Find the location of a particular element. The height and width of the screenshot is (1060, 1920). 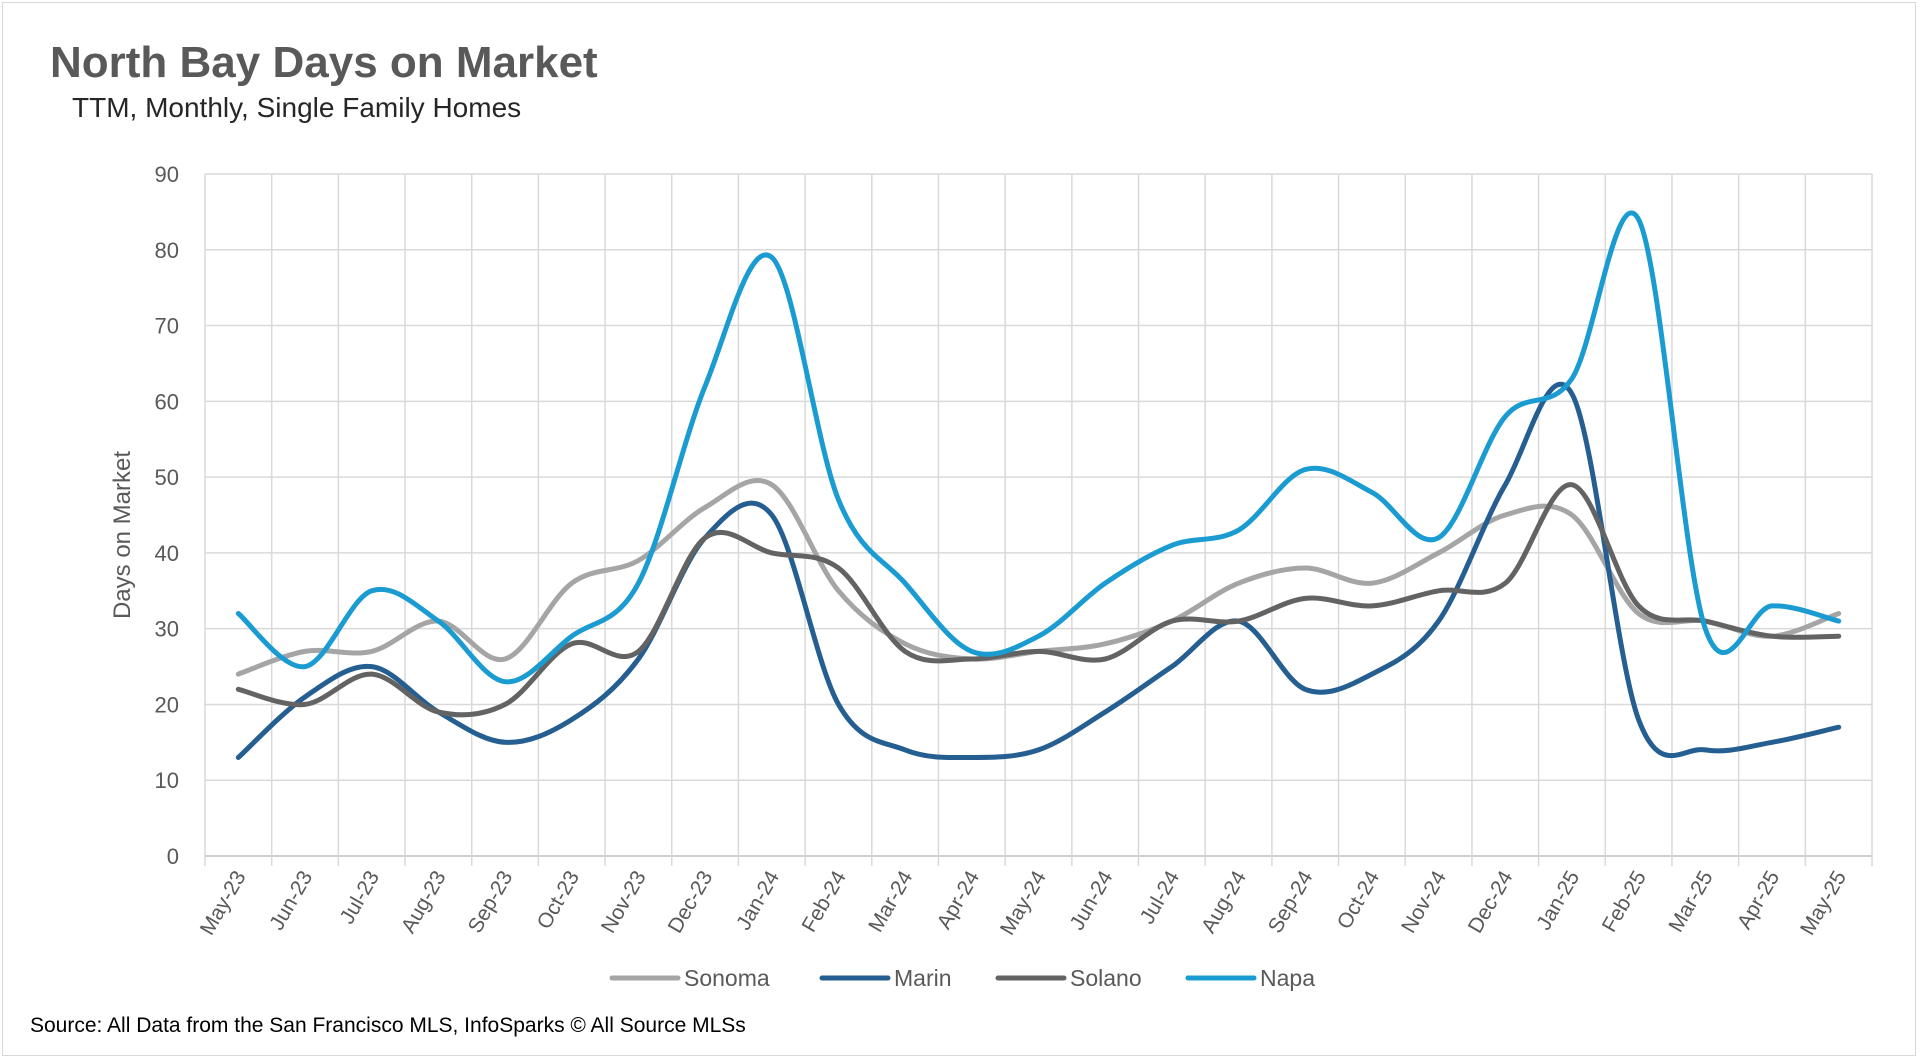

legend: Sonoma Marin Solano Napa is located at coordinates (962, 978).